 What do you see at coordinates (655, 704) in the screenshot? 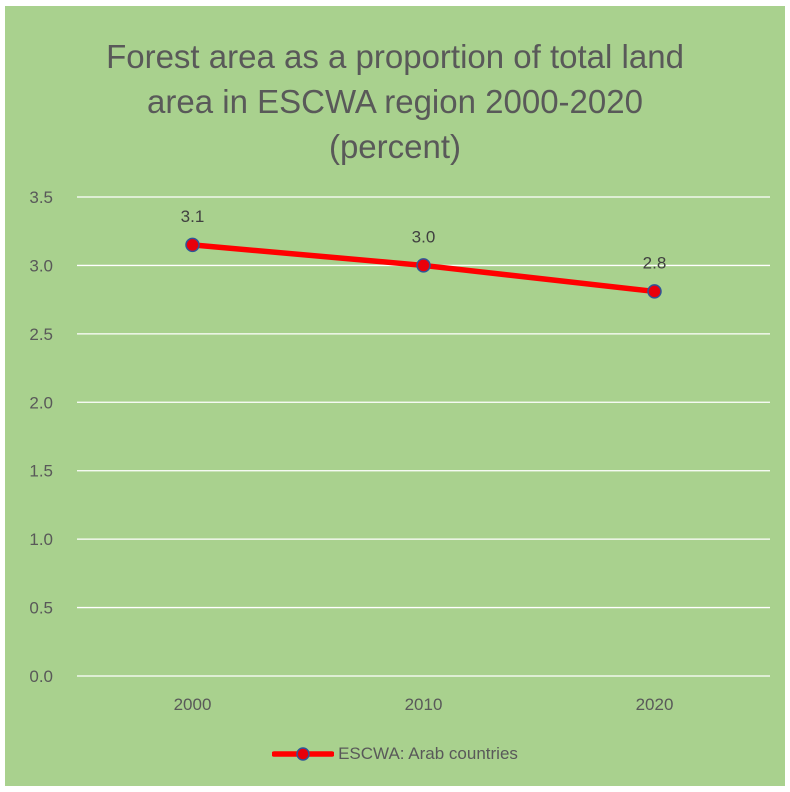
I see `x-tick-label: 2020` at bounding box center [655, 704].